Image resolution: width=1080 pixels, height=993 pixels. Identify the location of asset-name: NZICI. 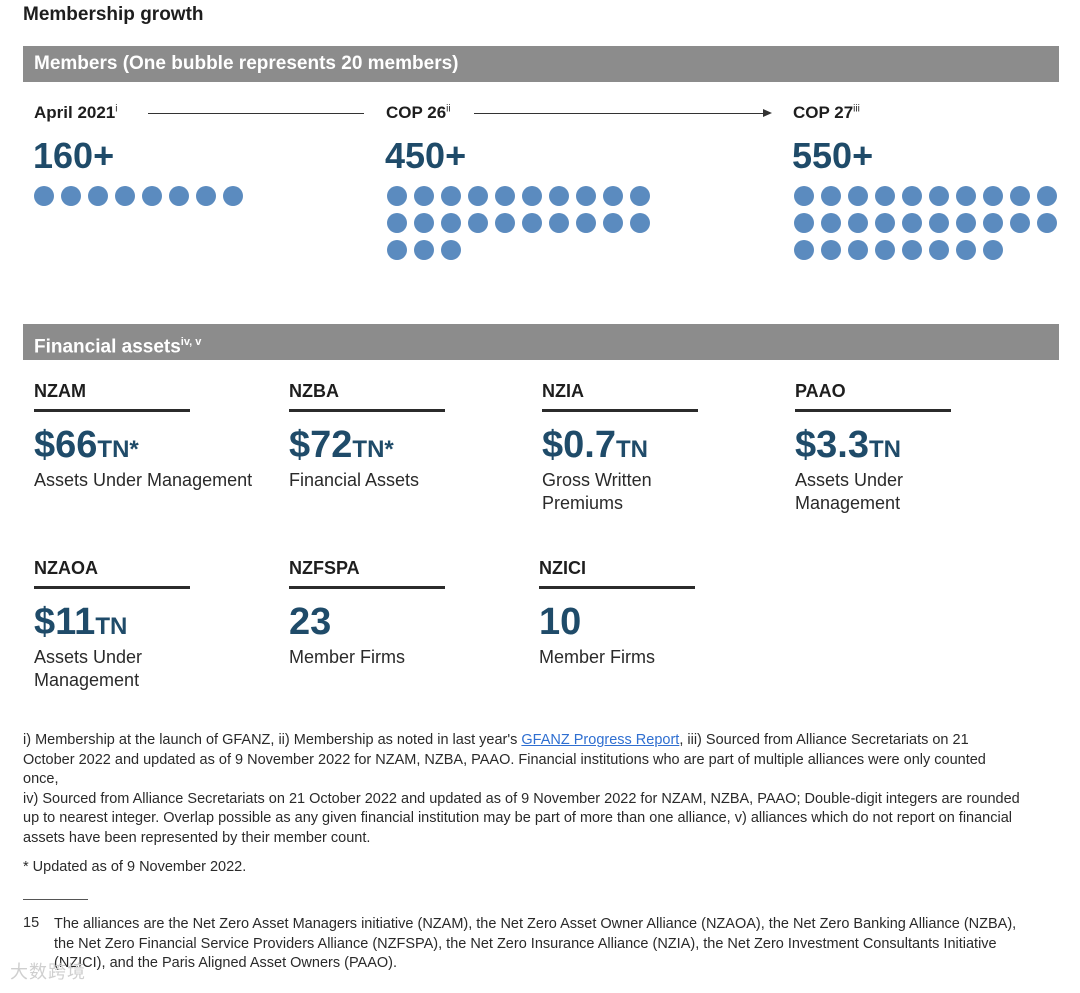
(562, 568).